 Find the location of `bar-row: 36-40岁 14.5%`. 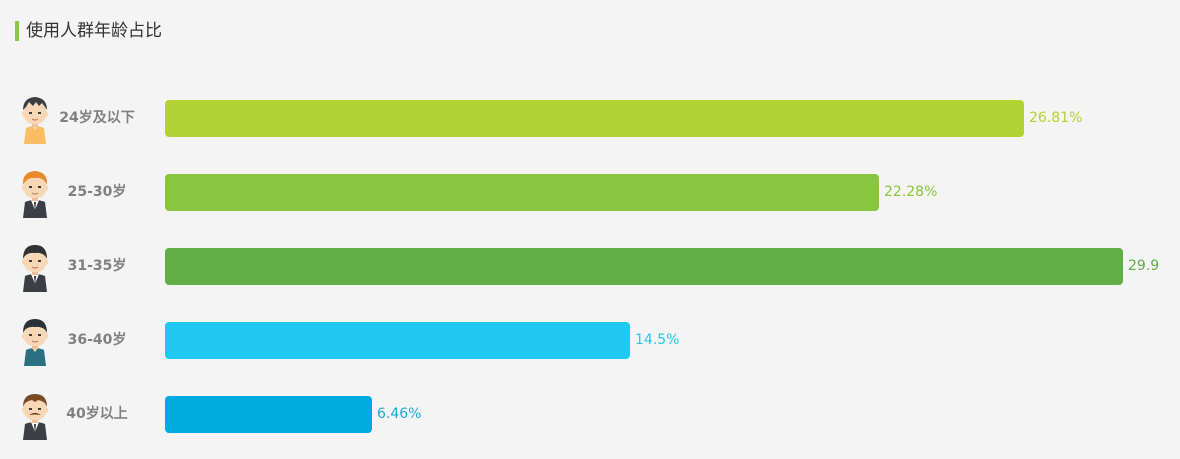

bar-row: 36-40岁 14.5% is located at coordinates (590, 340).